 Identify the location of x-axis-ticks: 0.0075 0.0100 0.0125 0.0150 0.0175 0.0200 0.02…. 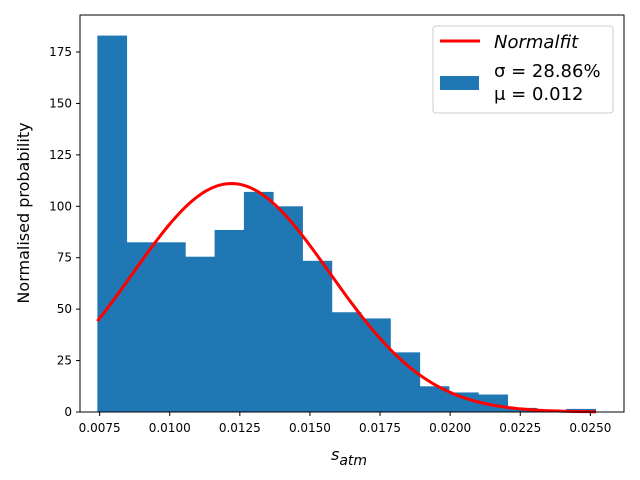
(345, 423).